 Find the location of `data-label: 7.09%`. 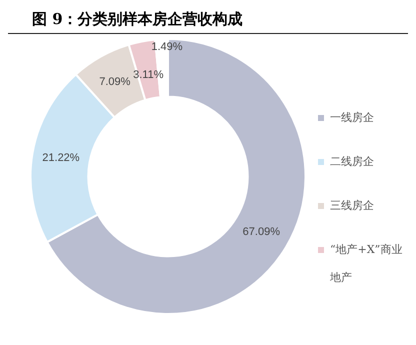

data-label: 7.09% is located at coordinates (115, 82).